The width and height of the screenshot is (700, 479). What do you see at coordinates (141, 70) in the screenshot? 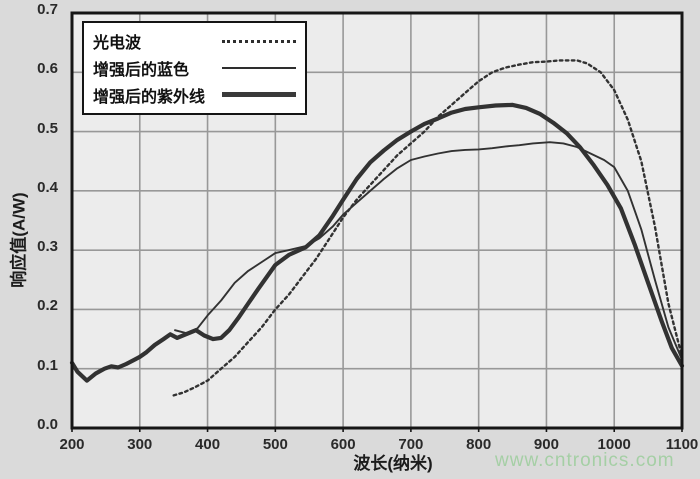
I see `legend-label: 增强后的蓝色` at bounding box center [141, 70].